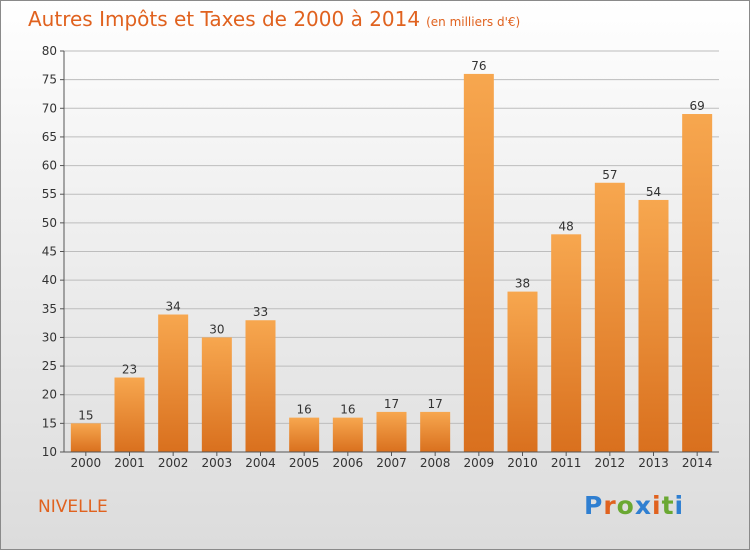 This screenshot has height=550, width=750. What do you see at coordinates (610, 505) in the screenshot?
I see `logo-letter: r` at bounding box center [610, 505].